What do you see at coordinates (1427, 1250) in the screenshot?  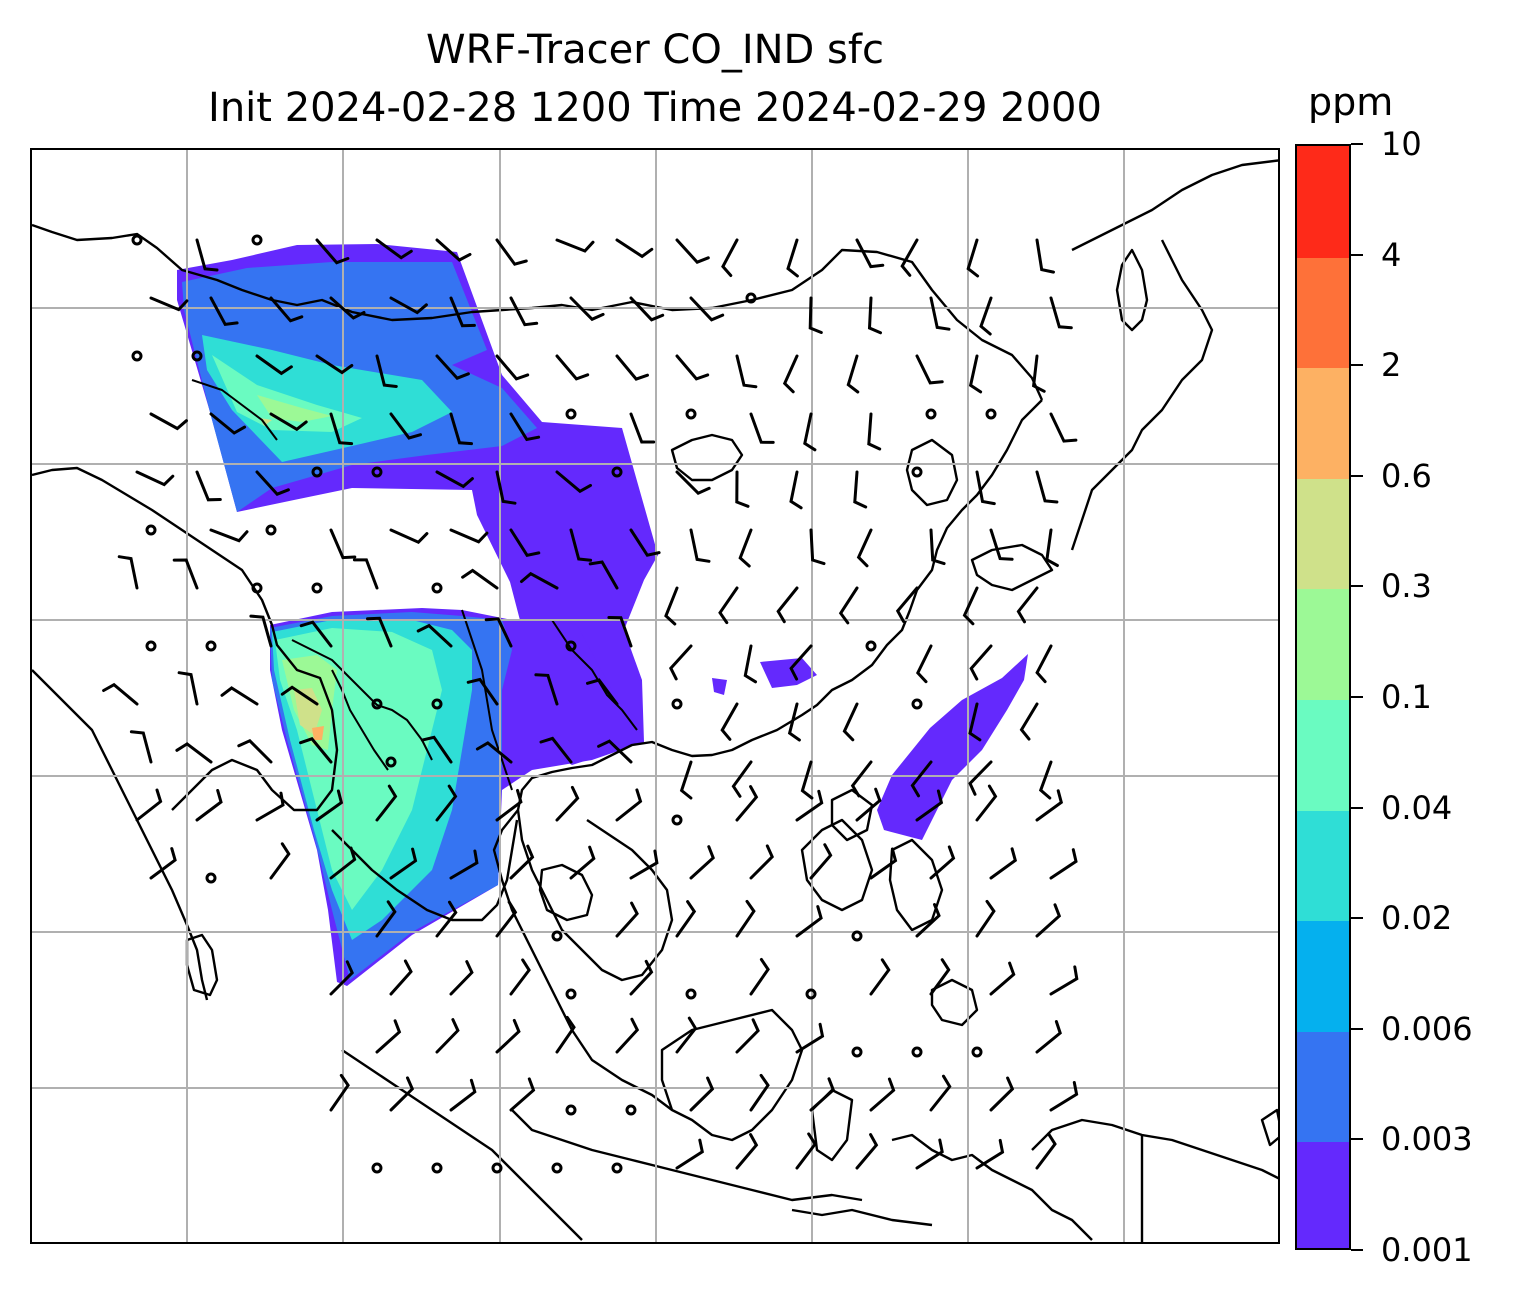 I see `colorbar-tick-label: 0.001` at bounding box center [1427, 1250].